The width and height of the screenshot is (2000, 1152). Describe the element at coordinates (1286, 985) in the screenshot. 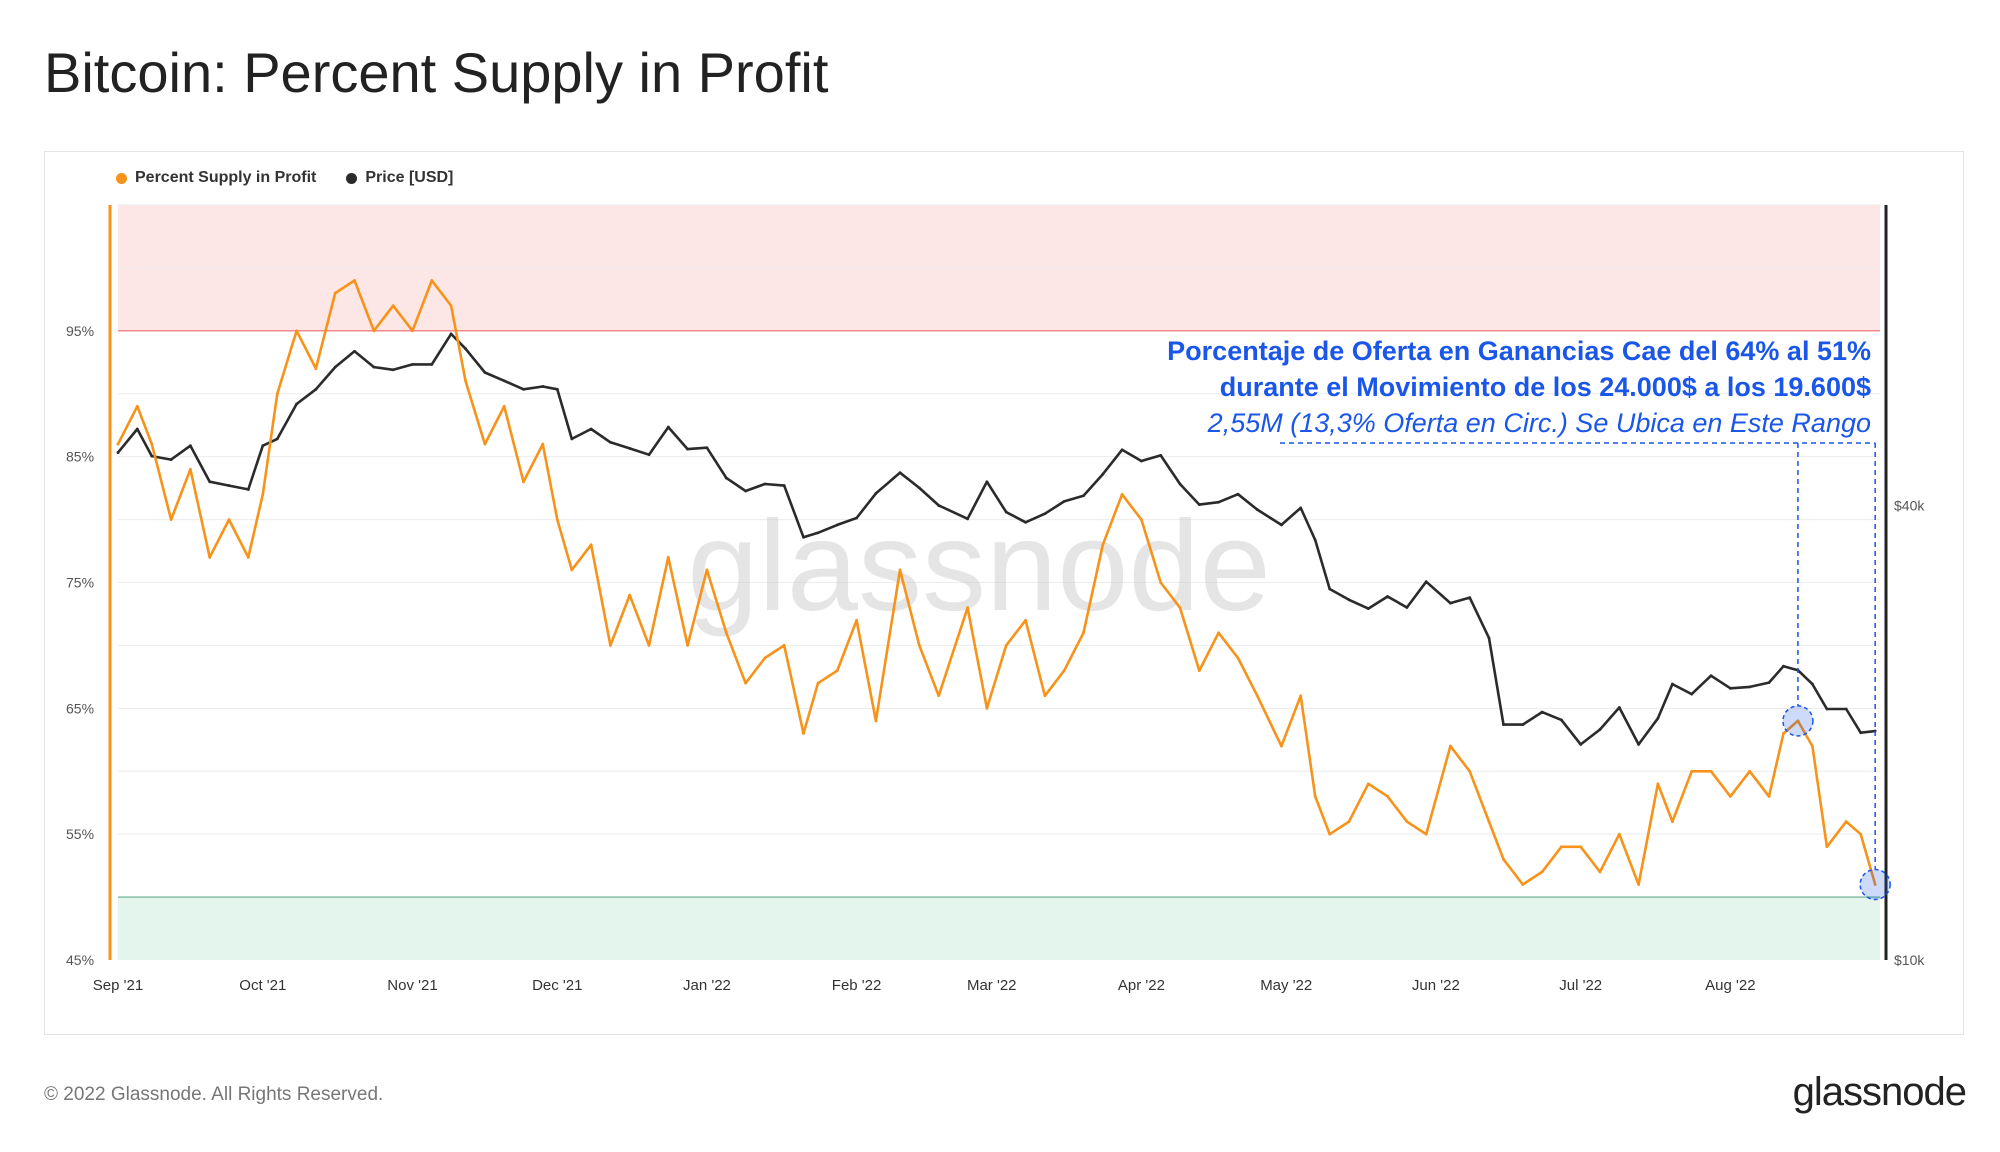

I see `x-tick-label: May '22` at that location.